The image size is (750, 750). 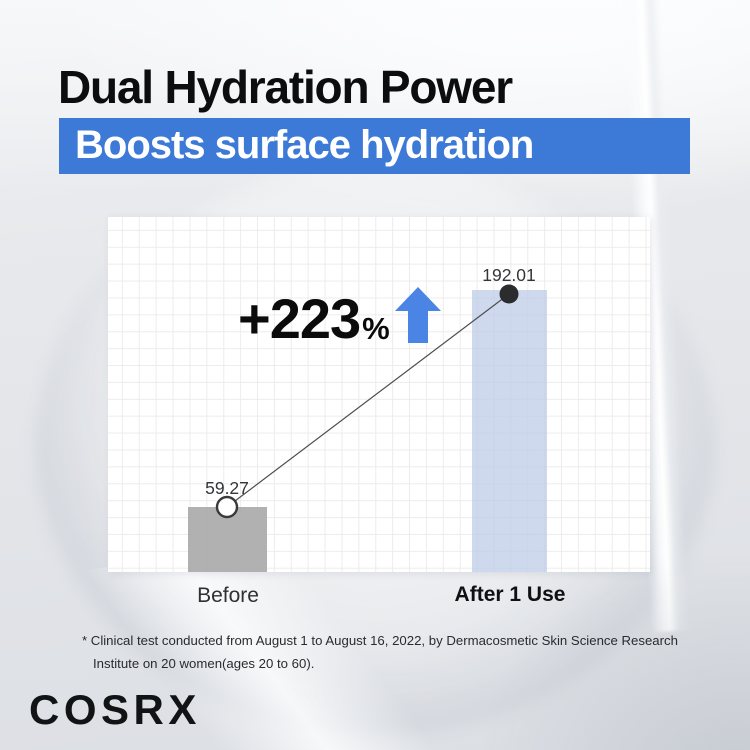 What do you see at coordinates (304, 144) in the screenshot?
I see `claim-banner-label: Boosts surface hydration` at bounding box center [304, 144].